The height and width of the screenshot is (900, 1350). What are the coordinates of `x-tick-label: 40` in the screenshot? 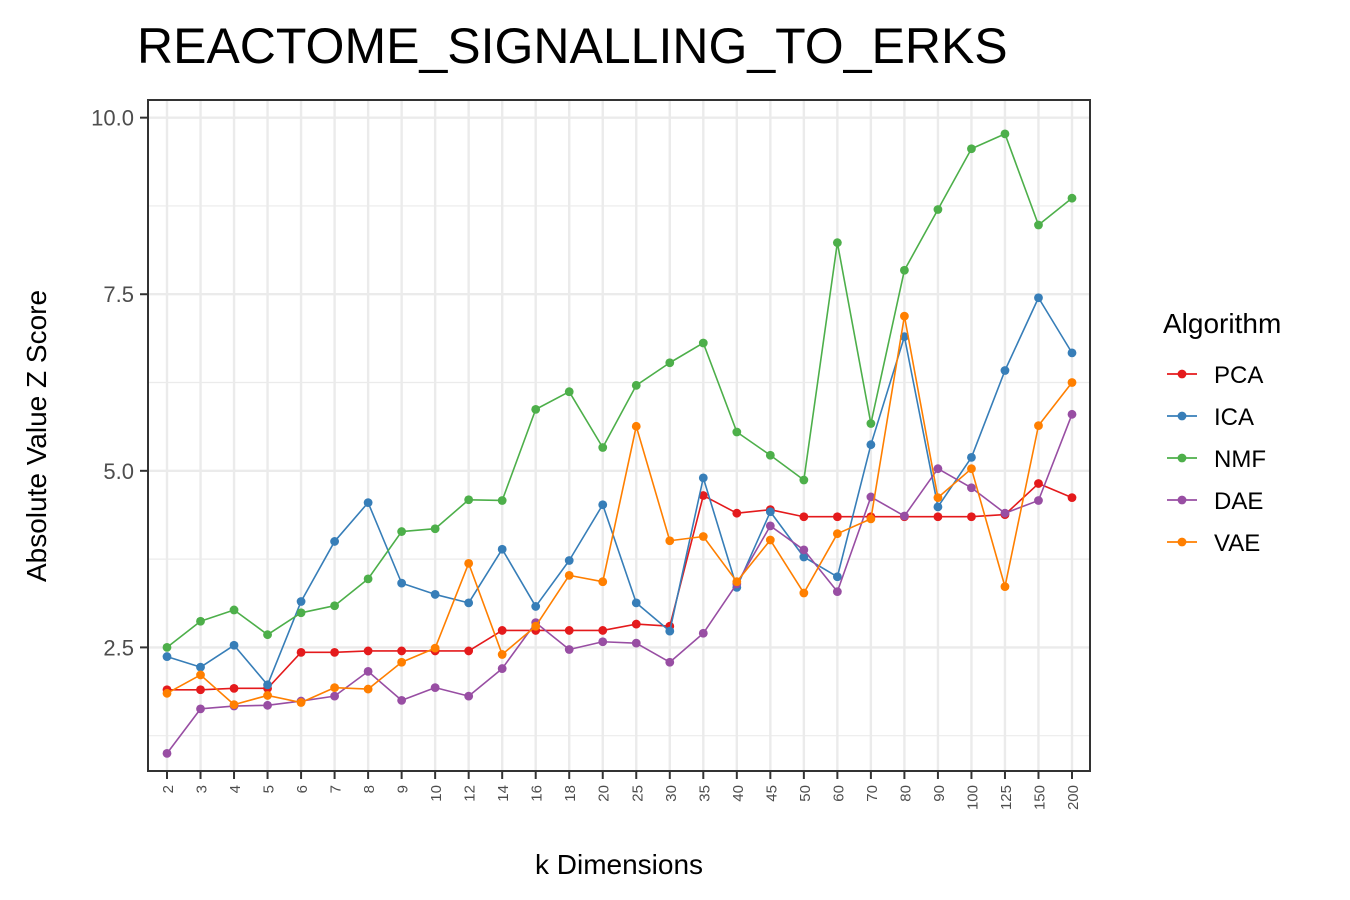 It's located at (738, 793).